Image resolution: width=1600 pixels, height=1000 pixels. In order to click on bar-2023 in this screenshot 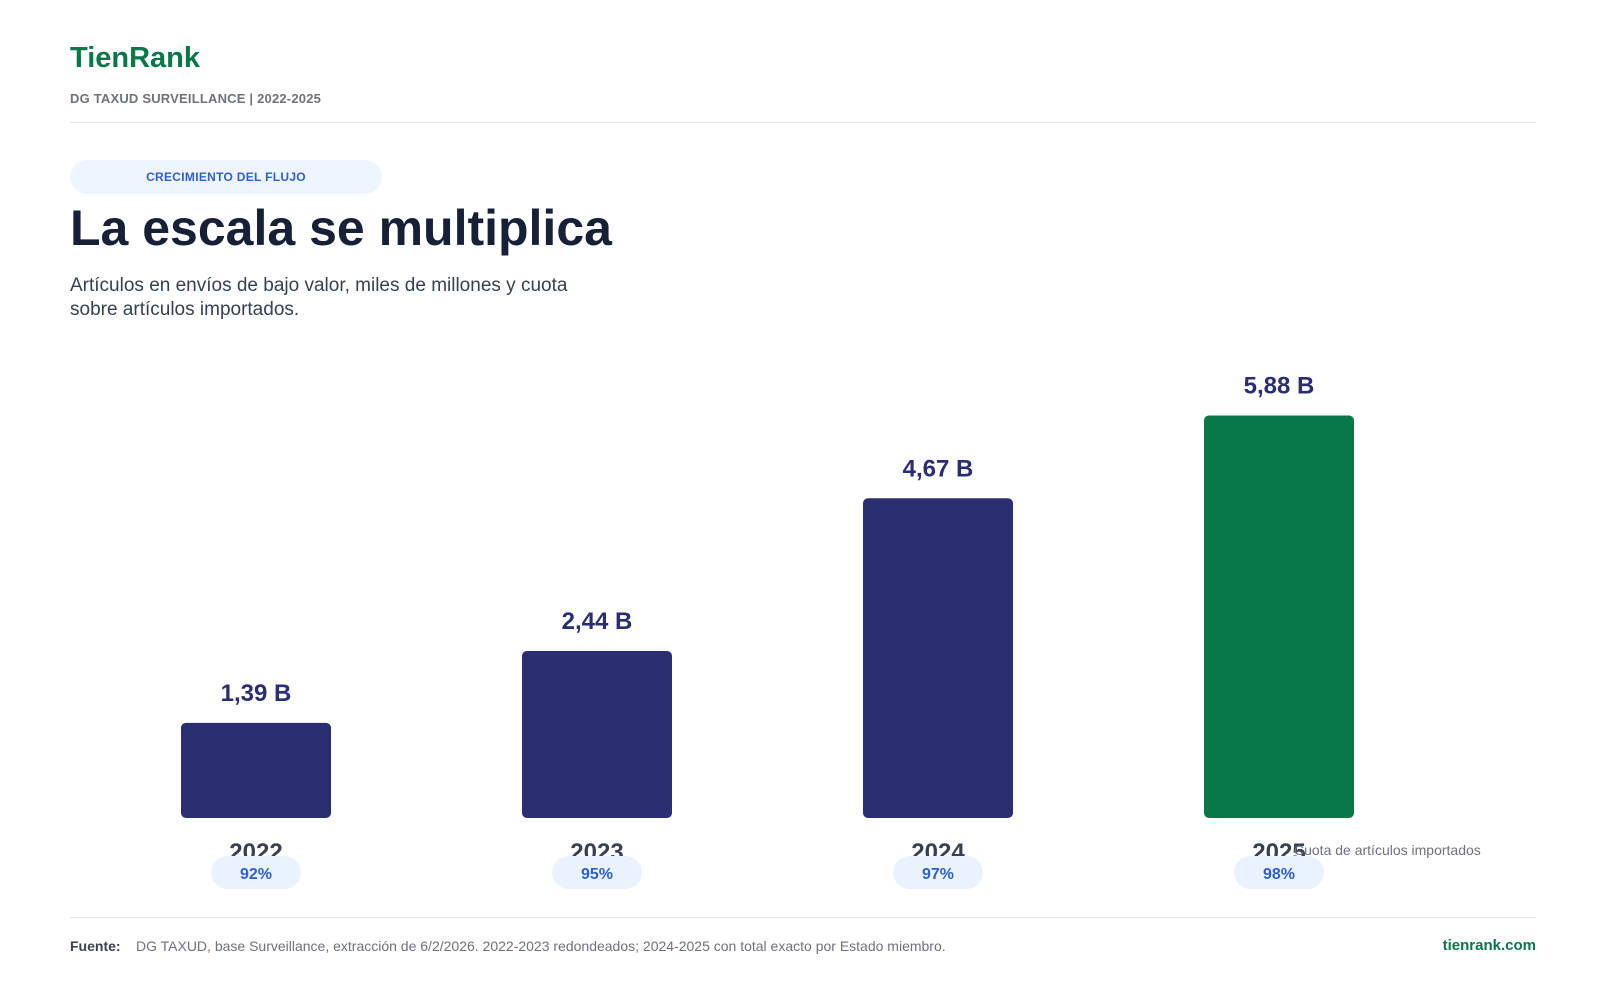, I will do `click(597, 734)`.